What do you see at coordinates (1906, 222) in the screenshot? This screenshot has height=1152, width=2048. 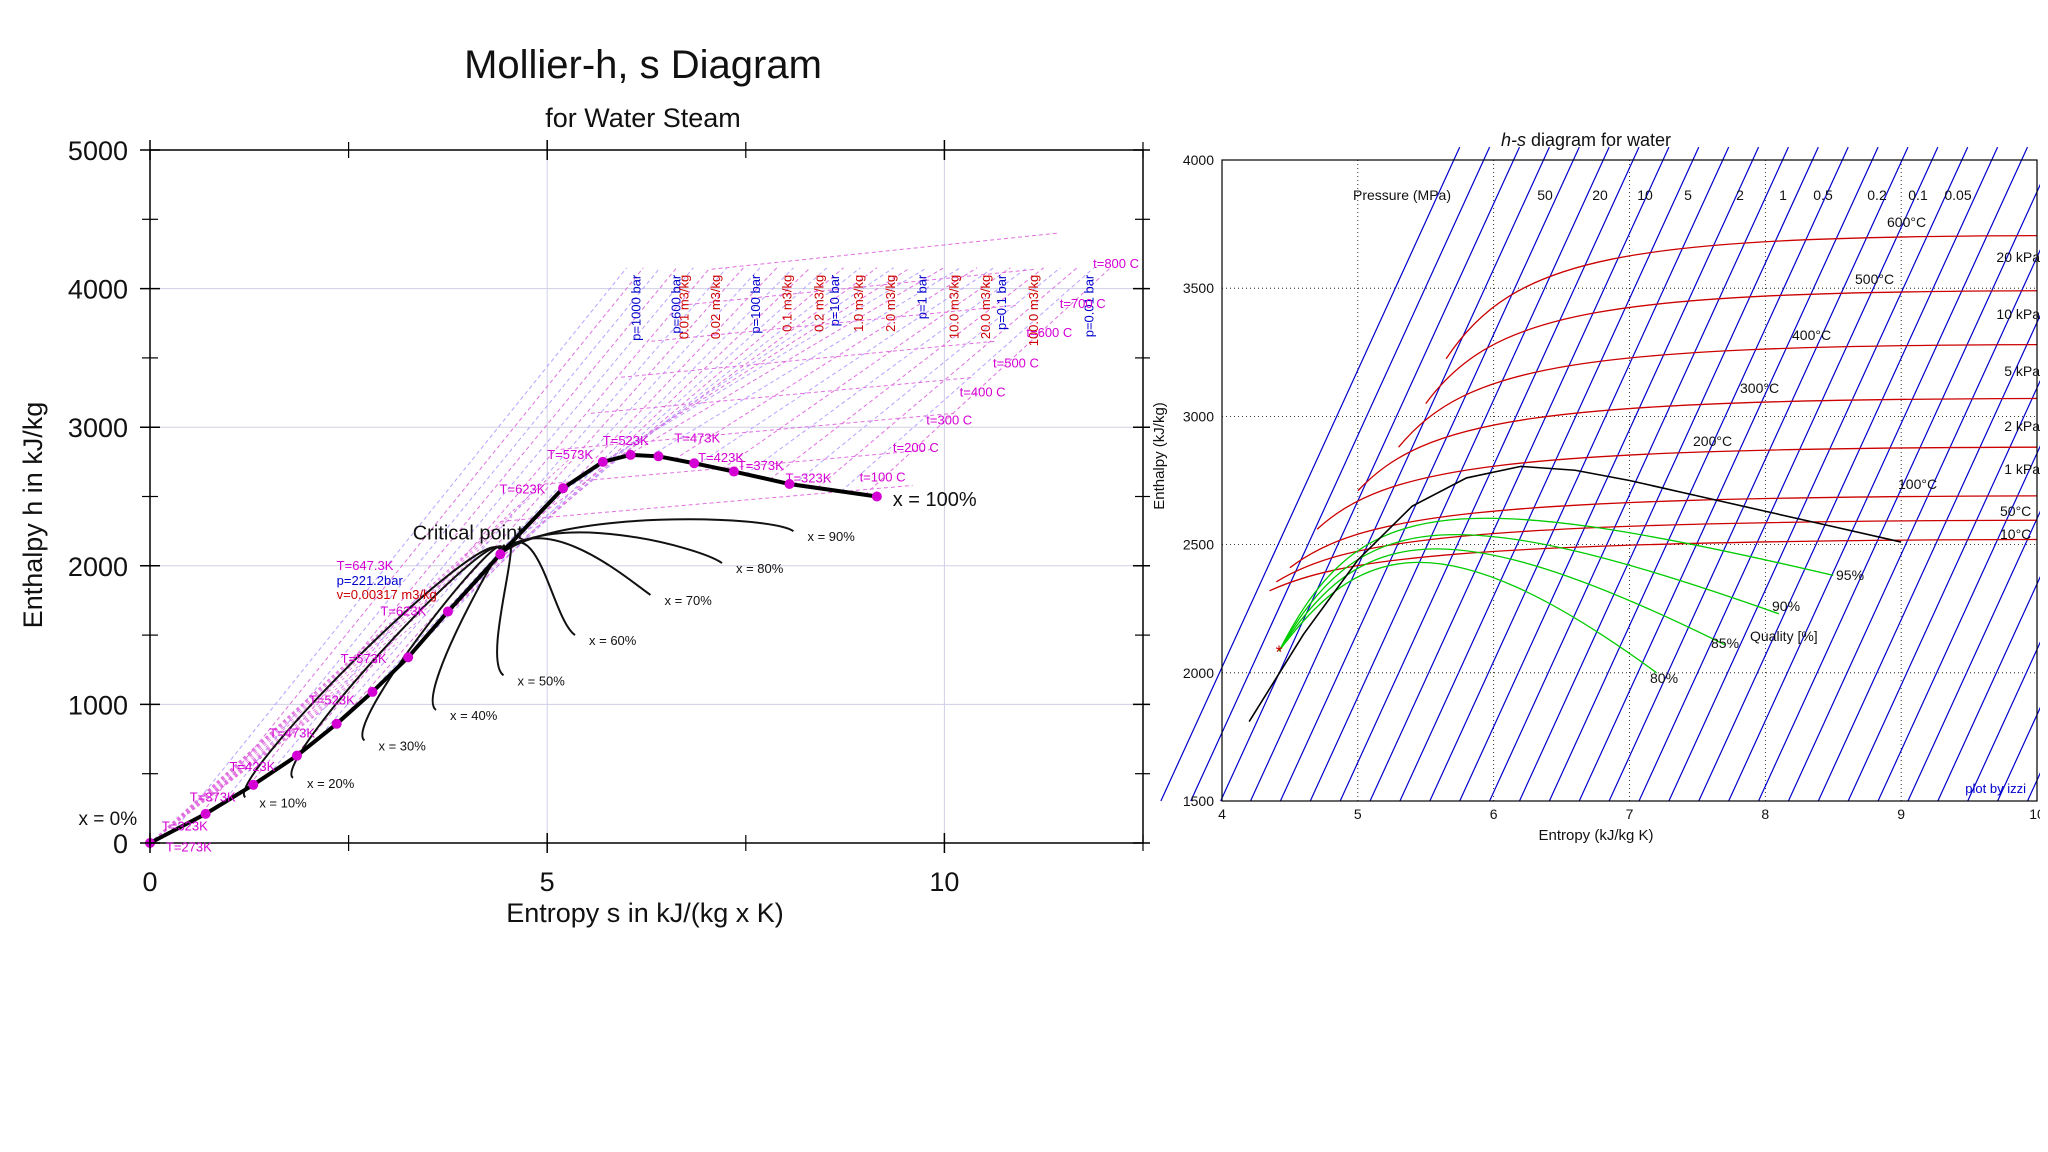 I see `chart2-isotherm-label: 600°C` at bounding box center [1906, 222].